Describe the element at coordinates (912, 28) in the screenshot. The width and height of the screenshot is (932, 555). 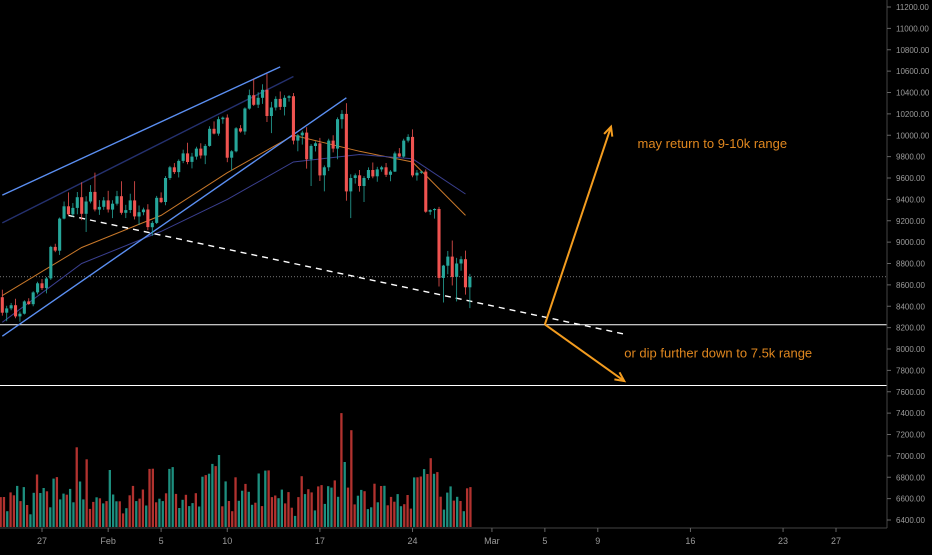
I see `y-tick-label: 11000.00` at that location.